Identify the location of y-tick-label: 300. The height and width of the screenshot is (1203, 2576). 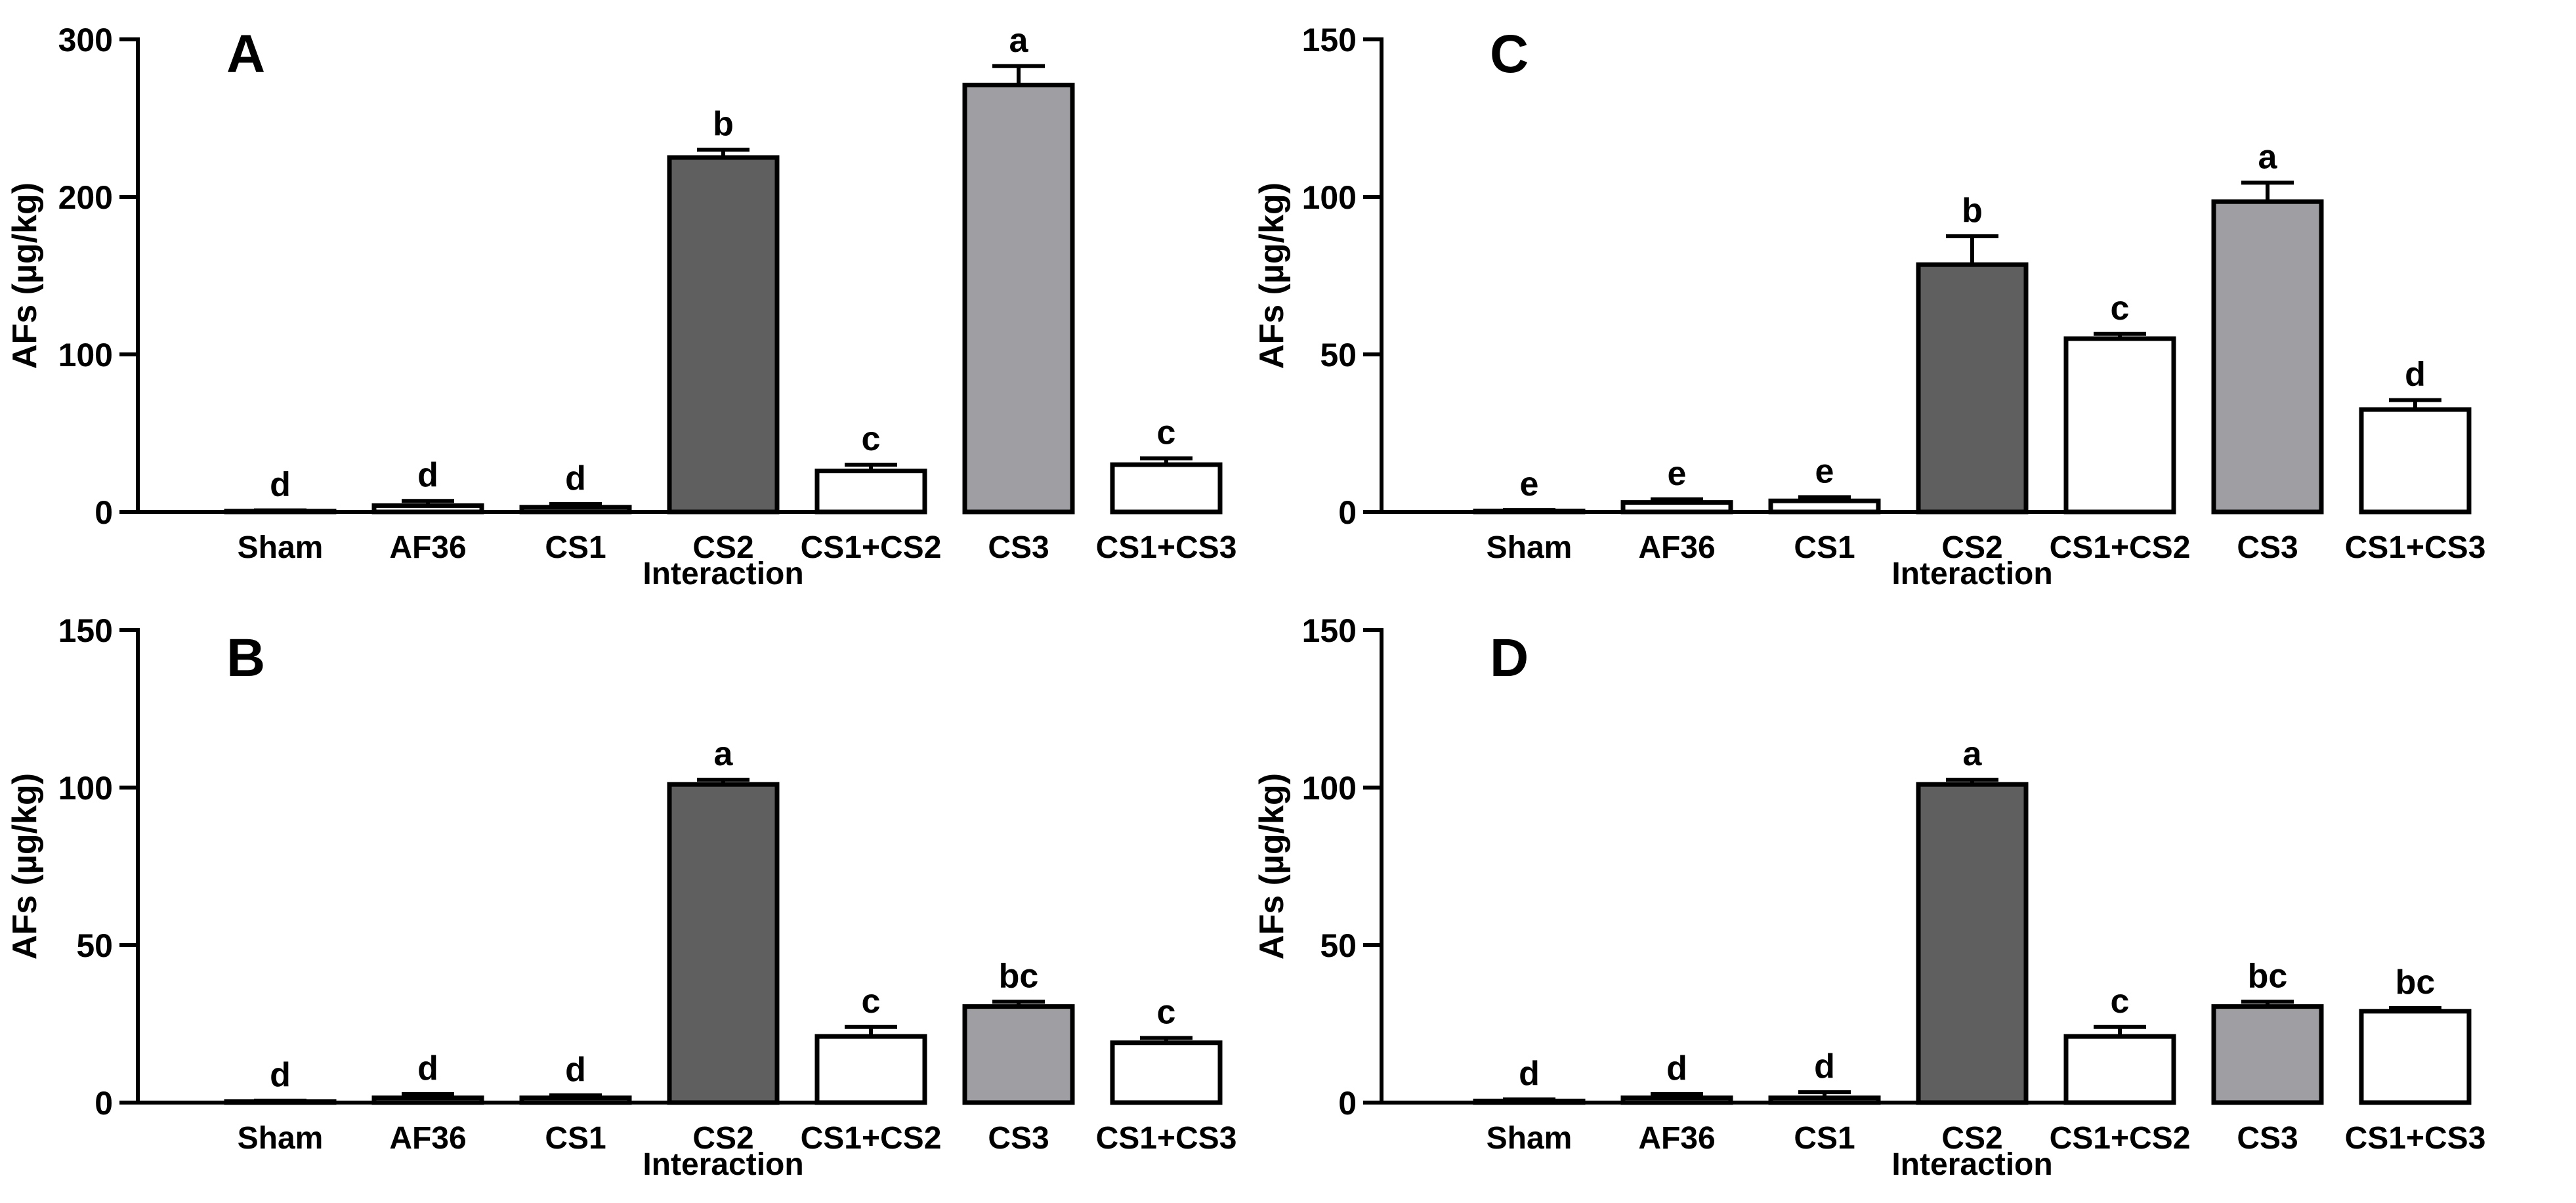
(85, 40).